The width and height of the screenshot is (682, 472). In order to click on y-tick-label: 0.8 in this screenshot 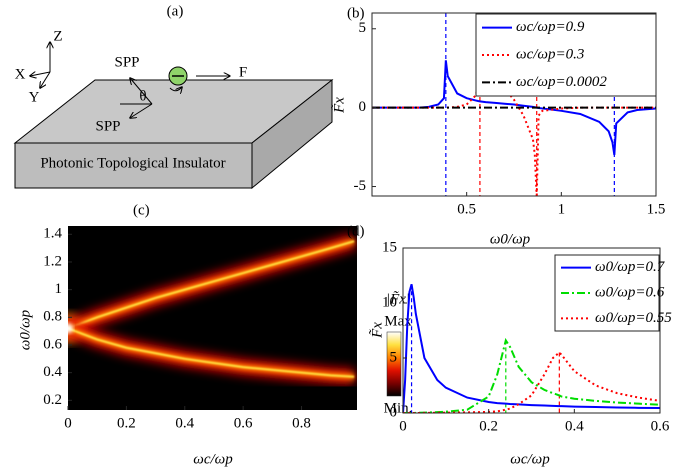, I will do `click(52, 317)`.